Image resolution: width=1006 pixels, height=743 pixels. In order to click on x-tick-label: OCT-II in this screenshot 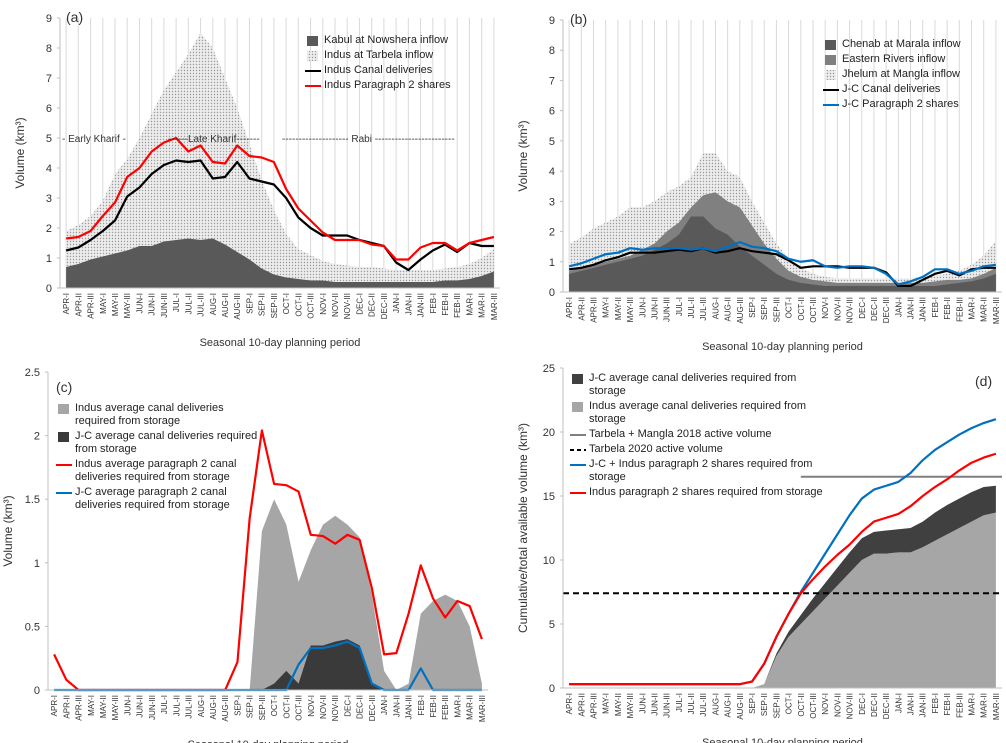, I will do `click(298, 305)`.